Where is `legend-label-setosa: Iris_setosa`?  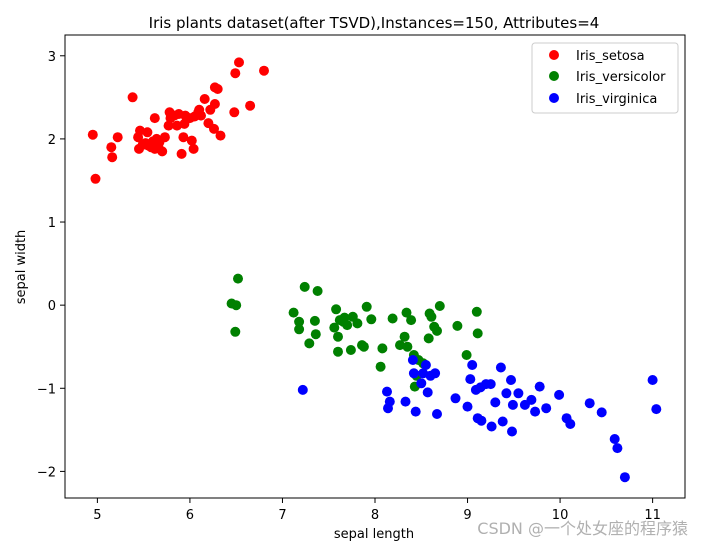 legend-label-setosa: Iris_setosa is located at coordinates (610, 56).